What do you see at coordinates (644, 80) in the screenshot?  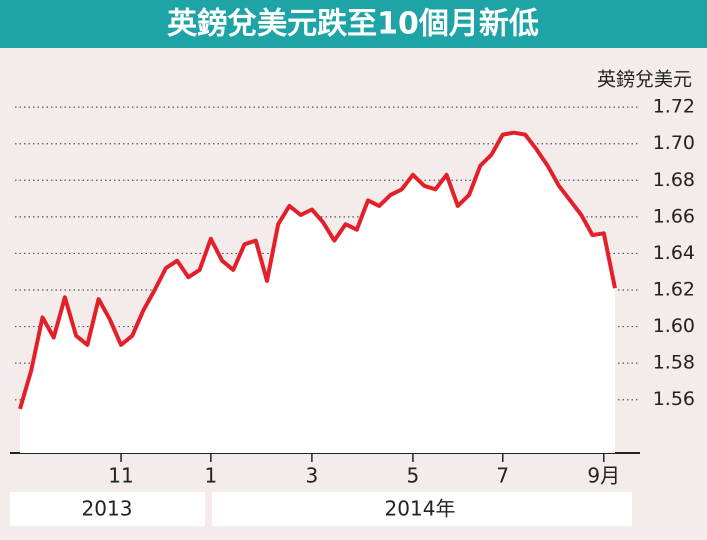 I see `y-axis-label: 英鎊兌美元` at bounding box center [644, 80].